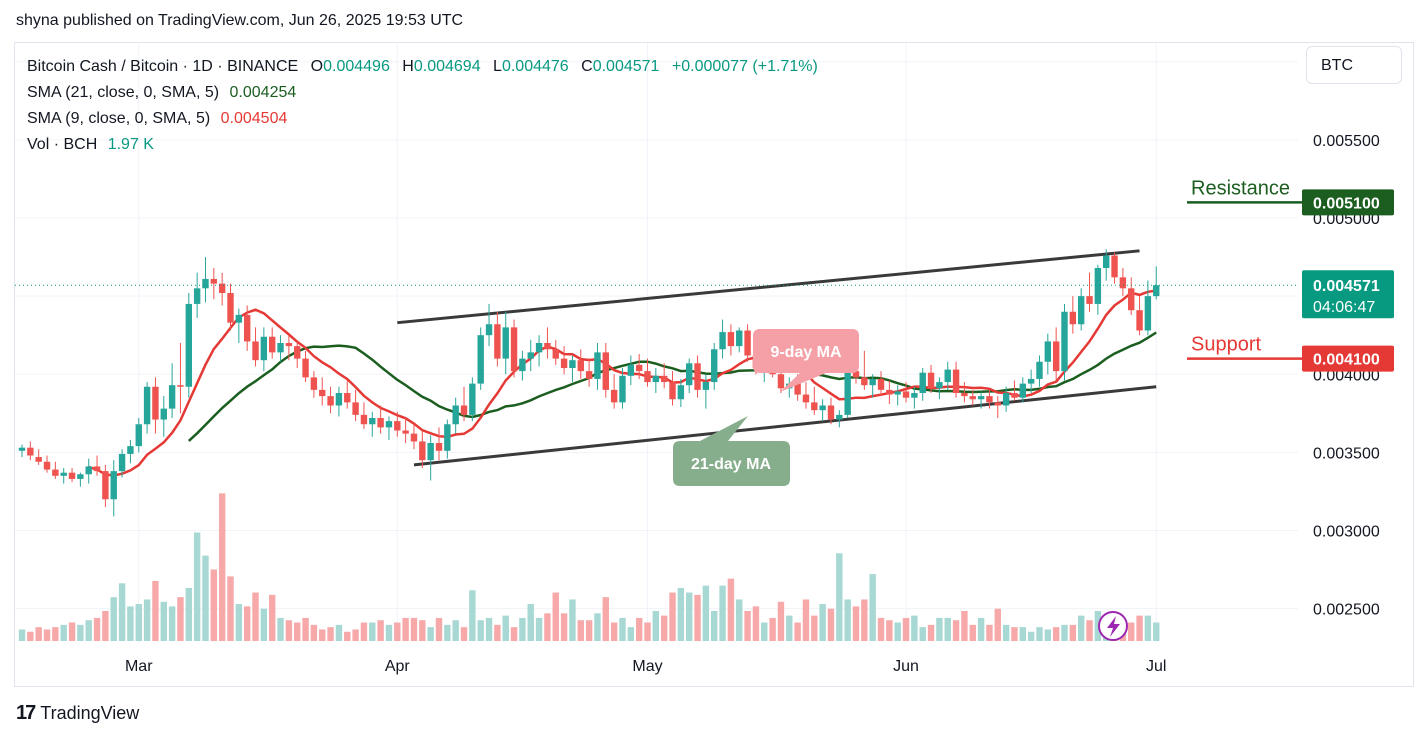  What do you see at coordinates (422, 93) in the screenshot?
I see `sma21-row: SMA (21, close, 0, SMA, 5) 0.004254` at bounding box center [422, 93].